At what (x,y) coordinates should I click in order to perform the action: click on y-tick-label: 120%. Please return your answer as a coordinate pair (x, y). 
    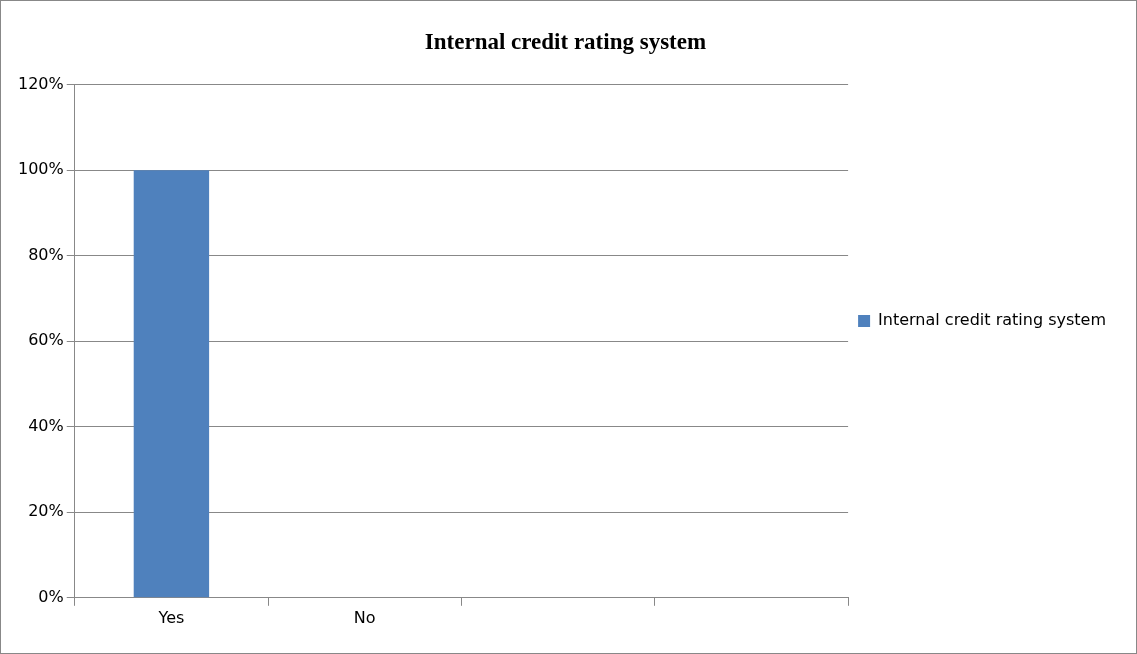
    Looking at the image, I should click on (40, 83).